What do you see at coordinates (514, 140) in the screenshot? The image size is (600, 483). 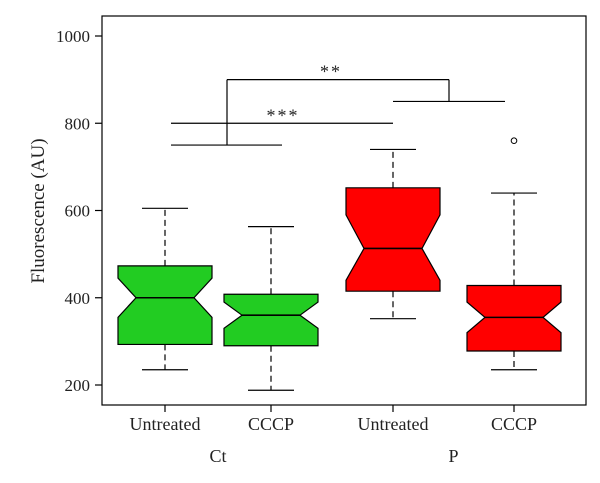 I see `outlier-point` at bounding box center [514, 140].